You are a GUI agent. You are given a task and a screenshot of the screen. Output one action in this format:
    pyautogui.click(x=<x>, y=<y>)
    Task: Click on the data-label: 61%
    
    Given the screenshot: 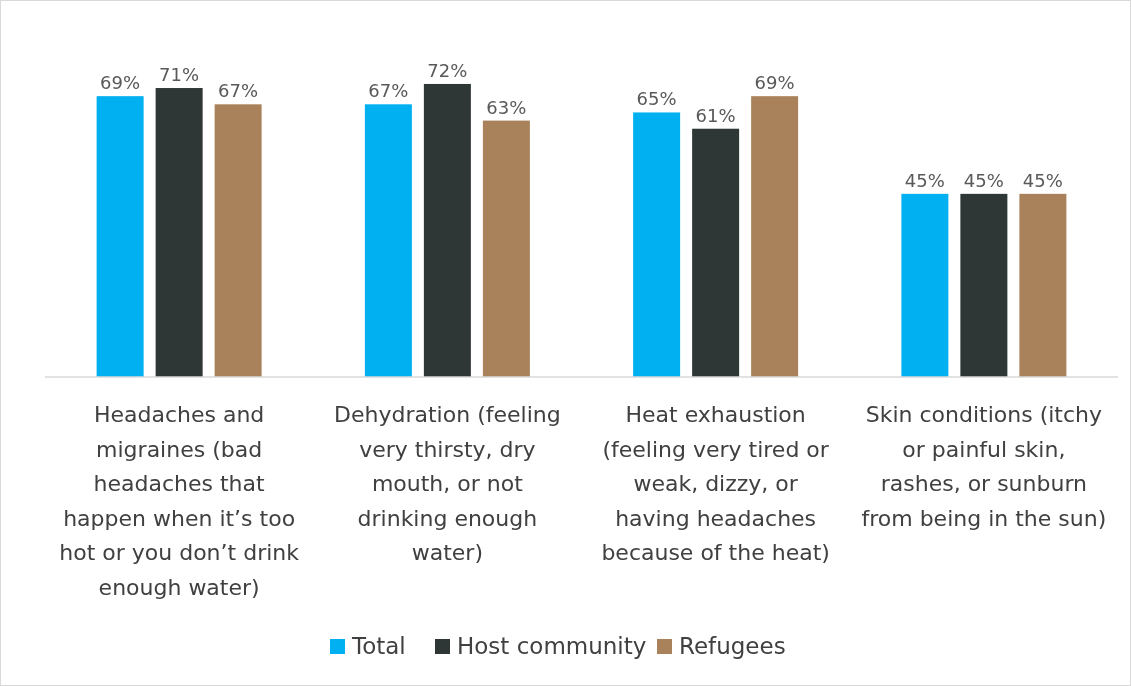 What is the action you would take?
    pyautogui.click(x=715, y=115)
    